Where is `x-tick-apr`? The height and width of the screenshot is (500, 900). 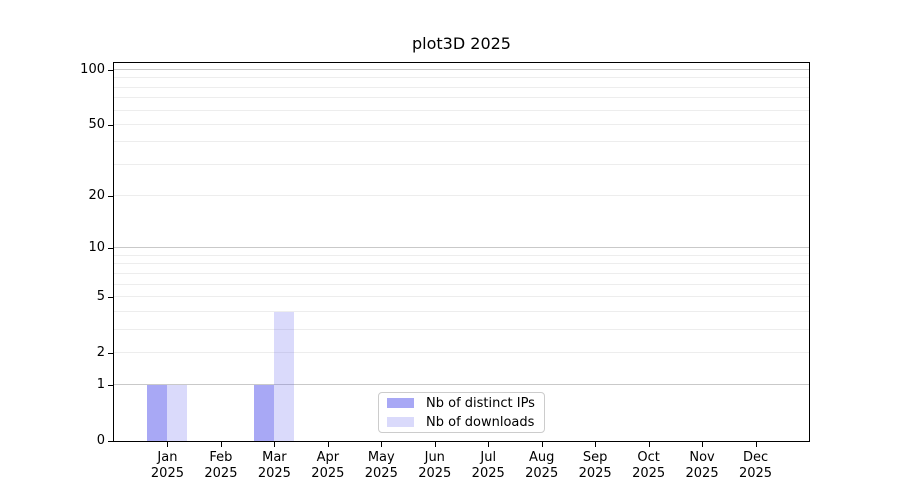 x-tick-apr is located at coordinates (328, 444).